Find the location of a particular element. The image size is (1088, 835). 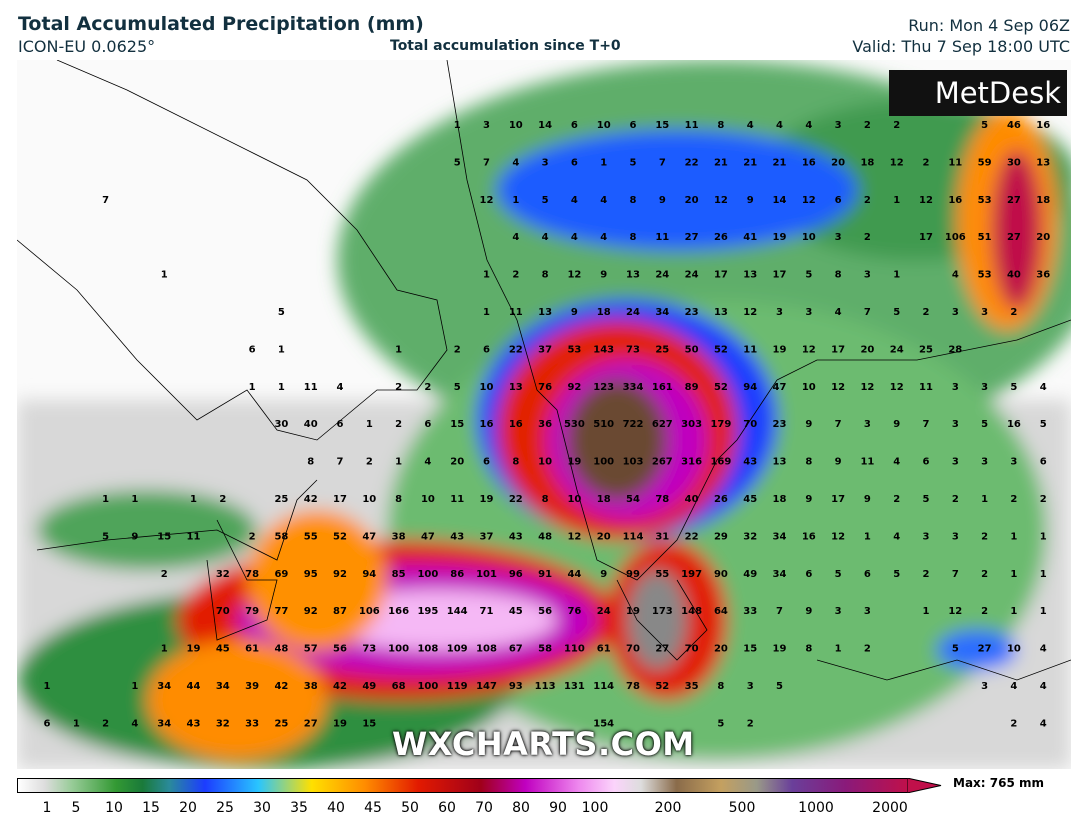

color-bar-label: 5 is located at coordinates (76, 808).